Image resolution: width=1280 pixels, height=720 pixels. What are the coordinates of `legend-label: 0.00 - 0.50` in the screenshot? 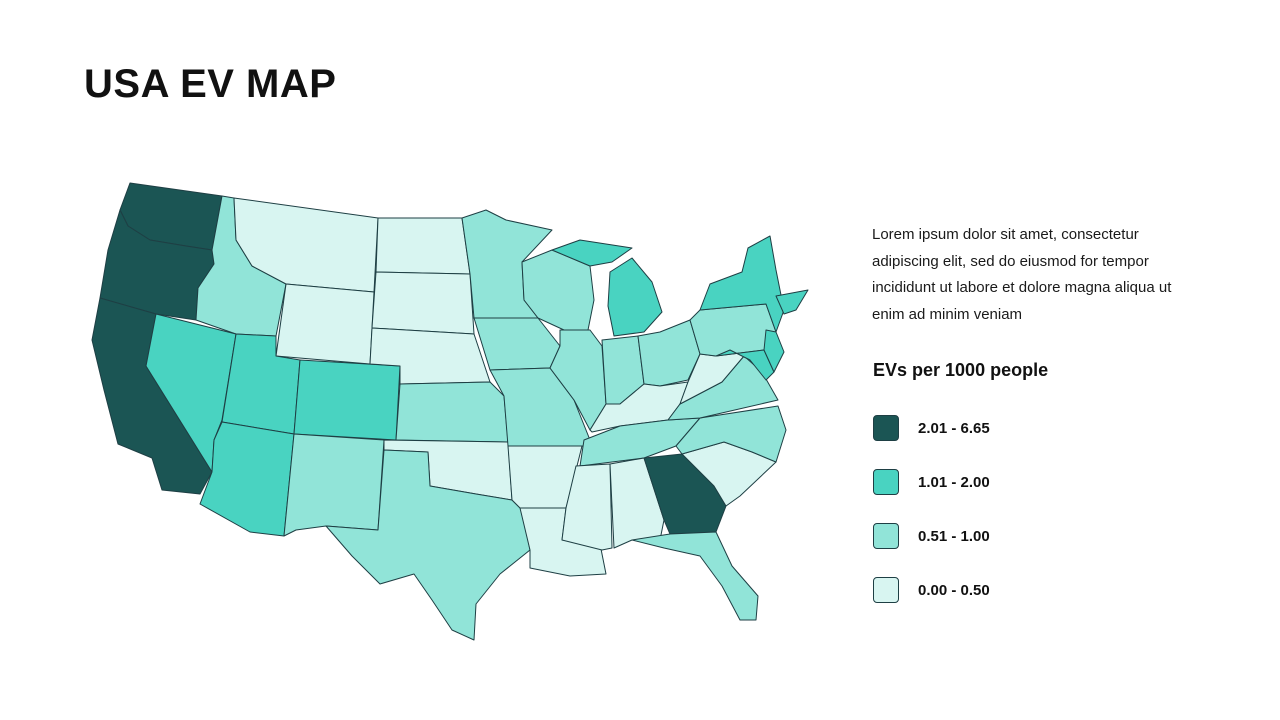 It's located at (954, 590).